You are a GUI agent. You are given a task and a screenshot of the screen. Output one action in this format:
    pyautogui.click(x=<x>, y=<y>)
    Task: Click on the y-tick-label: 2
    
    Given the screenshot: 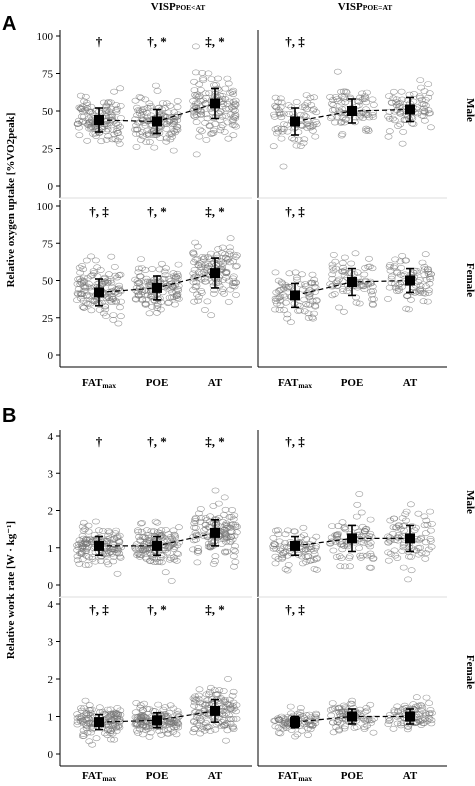 What is the action you would take?
    pyautogui.click(x=51, y=680)
    